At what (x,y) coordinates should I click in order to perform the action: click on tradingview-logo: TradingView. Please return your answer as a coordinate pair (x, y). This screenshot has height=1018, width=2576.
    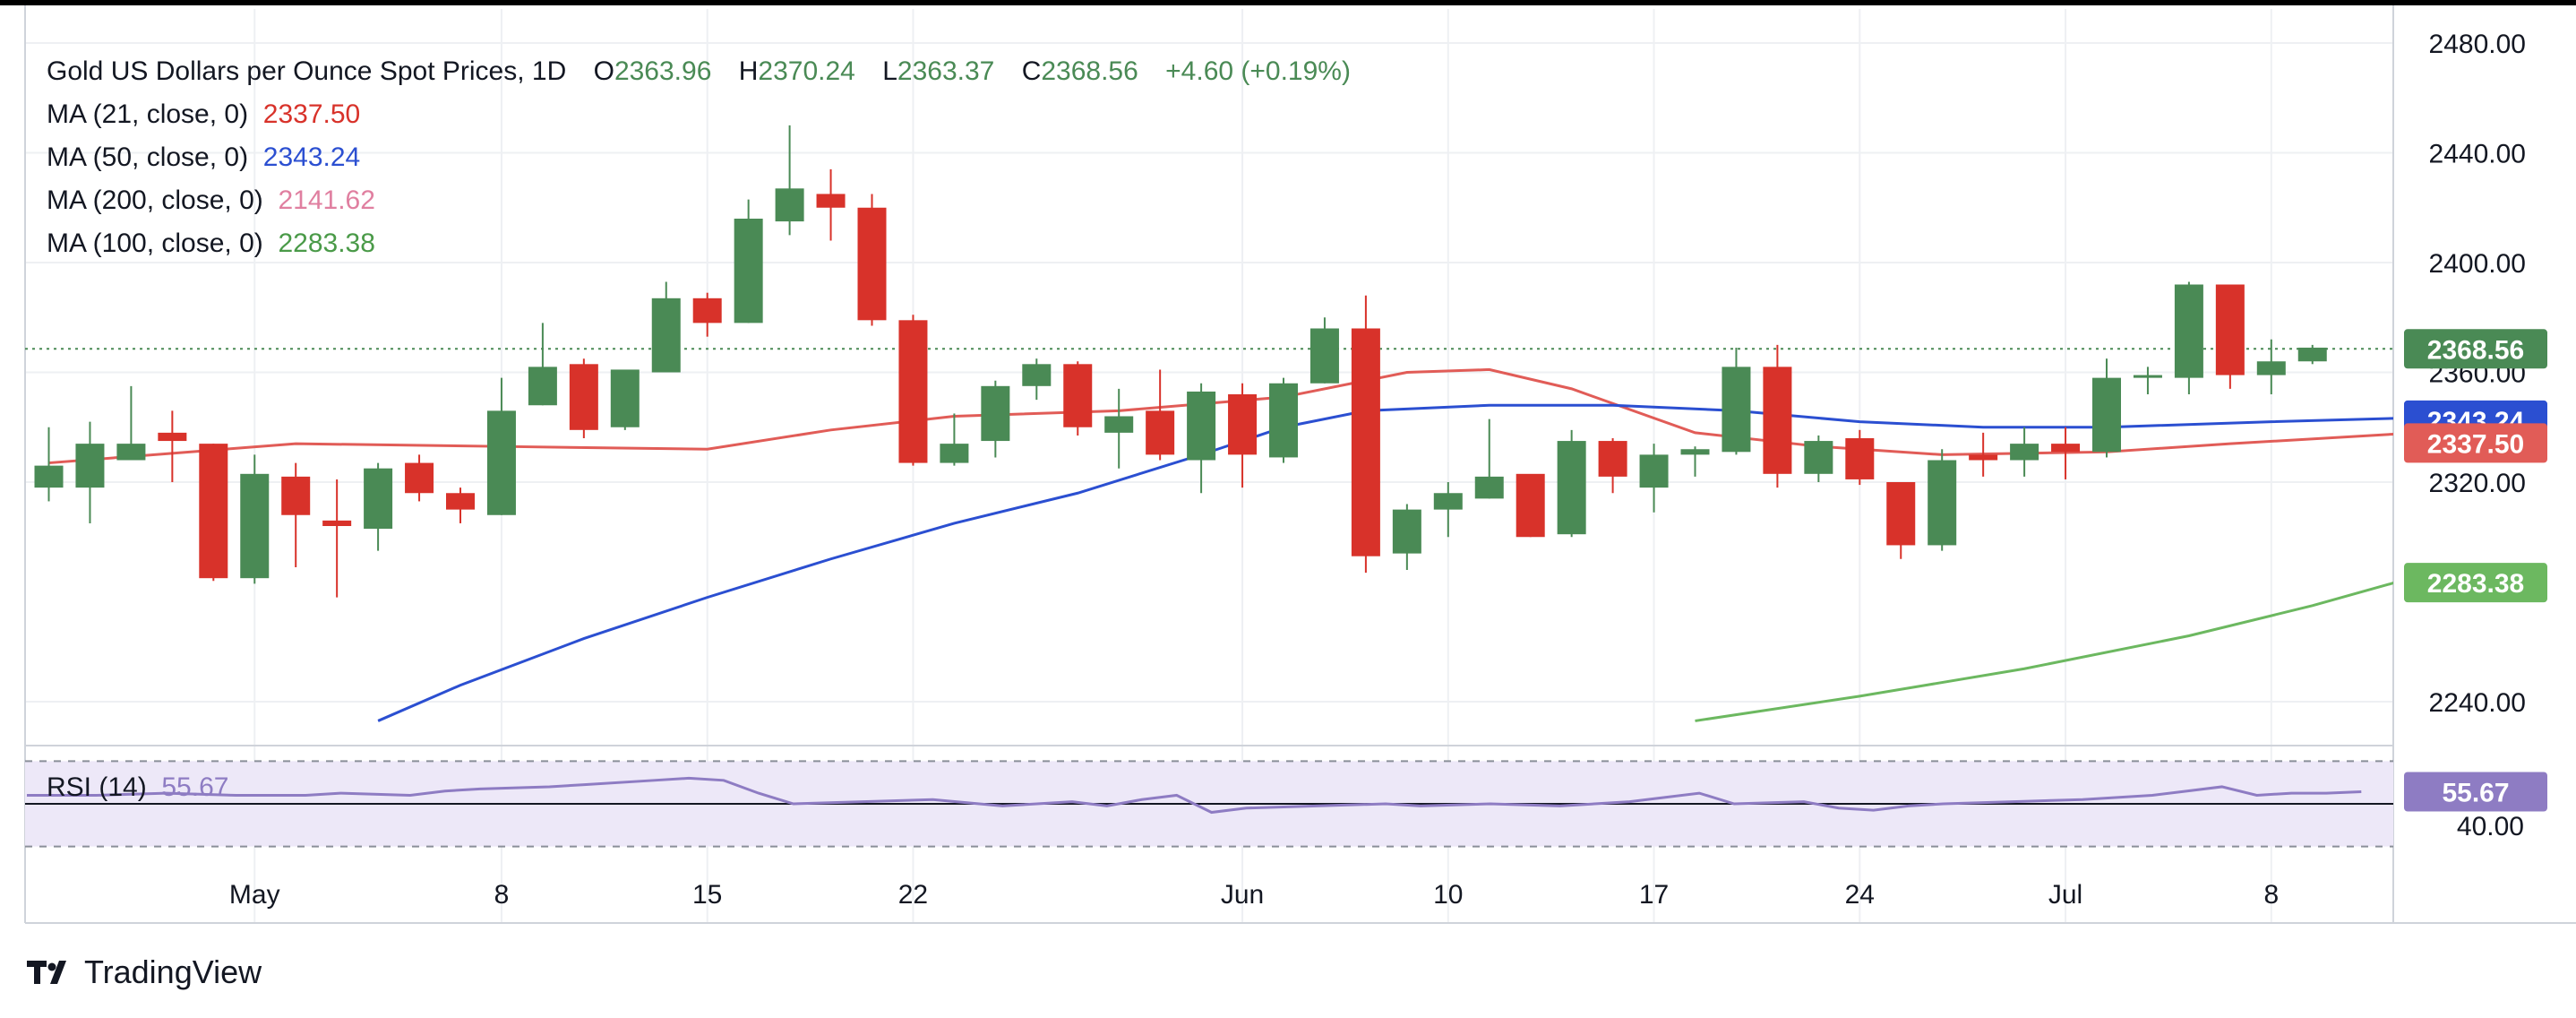
    Looking at the image, I should click on (144, 972).